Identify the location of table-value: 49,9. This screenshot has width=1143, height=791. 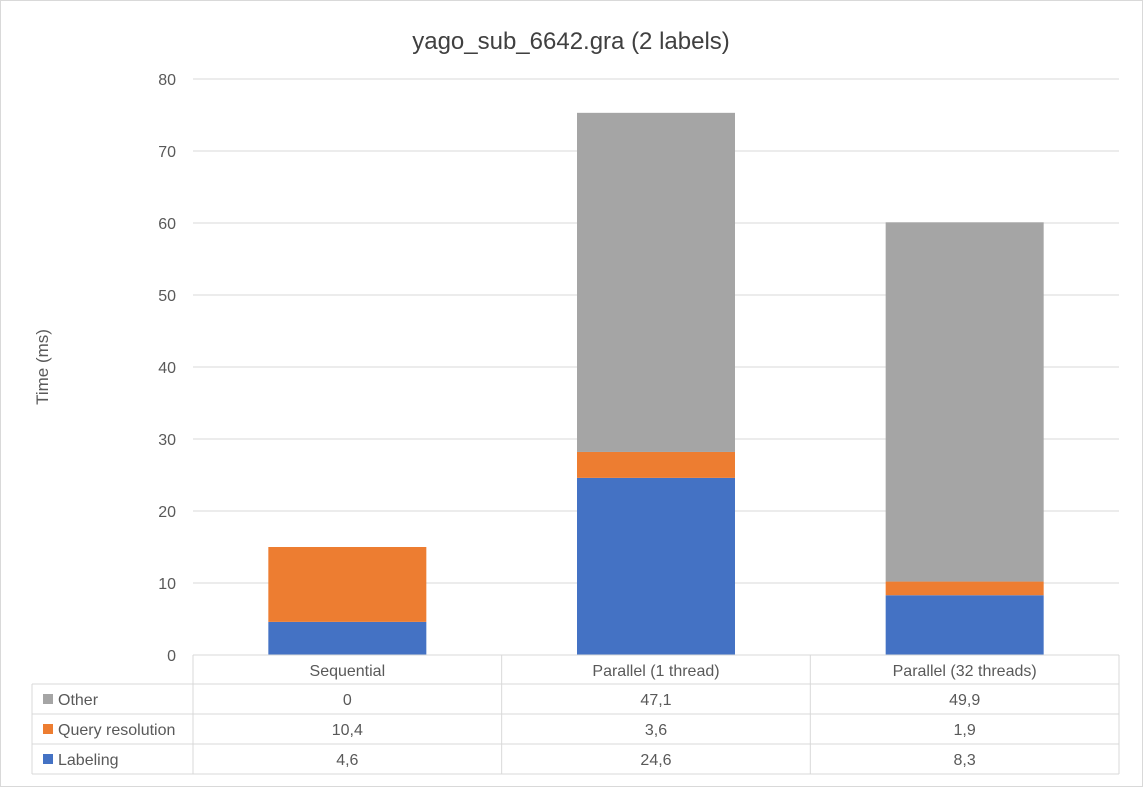
(964, 700).